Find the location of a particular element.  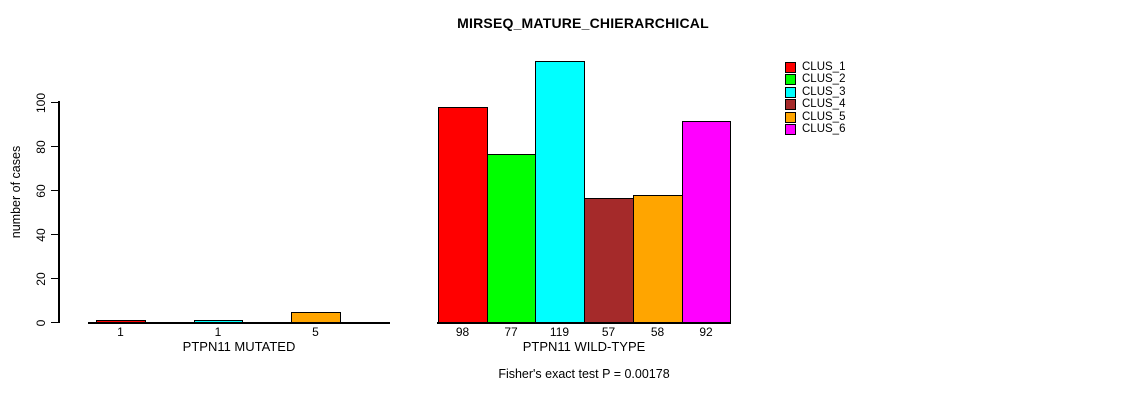

legend-label: CLUS_1 is located at coordinates (824, 67).